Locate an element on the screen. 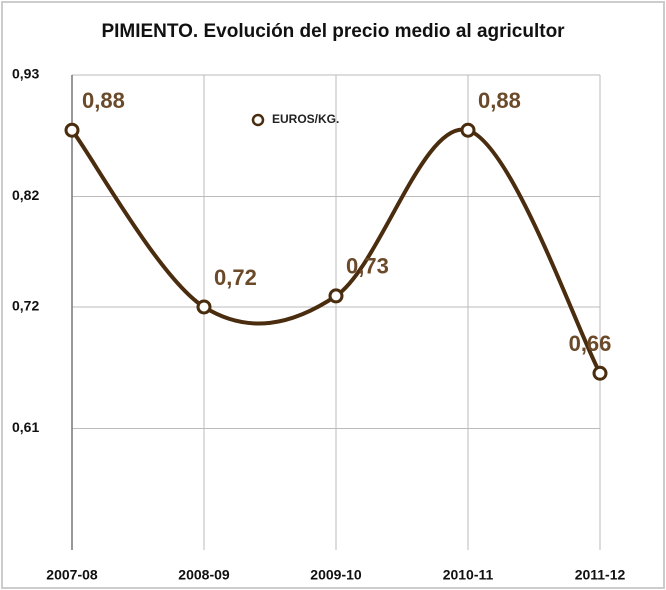  y-tick-label: 0,72 is located at coordinates (25, 306).